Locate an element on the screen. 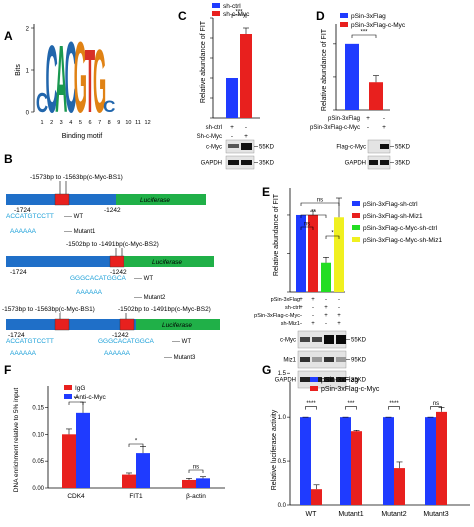 This screenshot has height=527, width=474. g-y-tick-label: 0.5 is located at coordinates (282, 462).